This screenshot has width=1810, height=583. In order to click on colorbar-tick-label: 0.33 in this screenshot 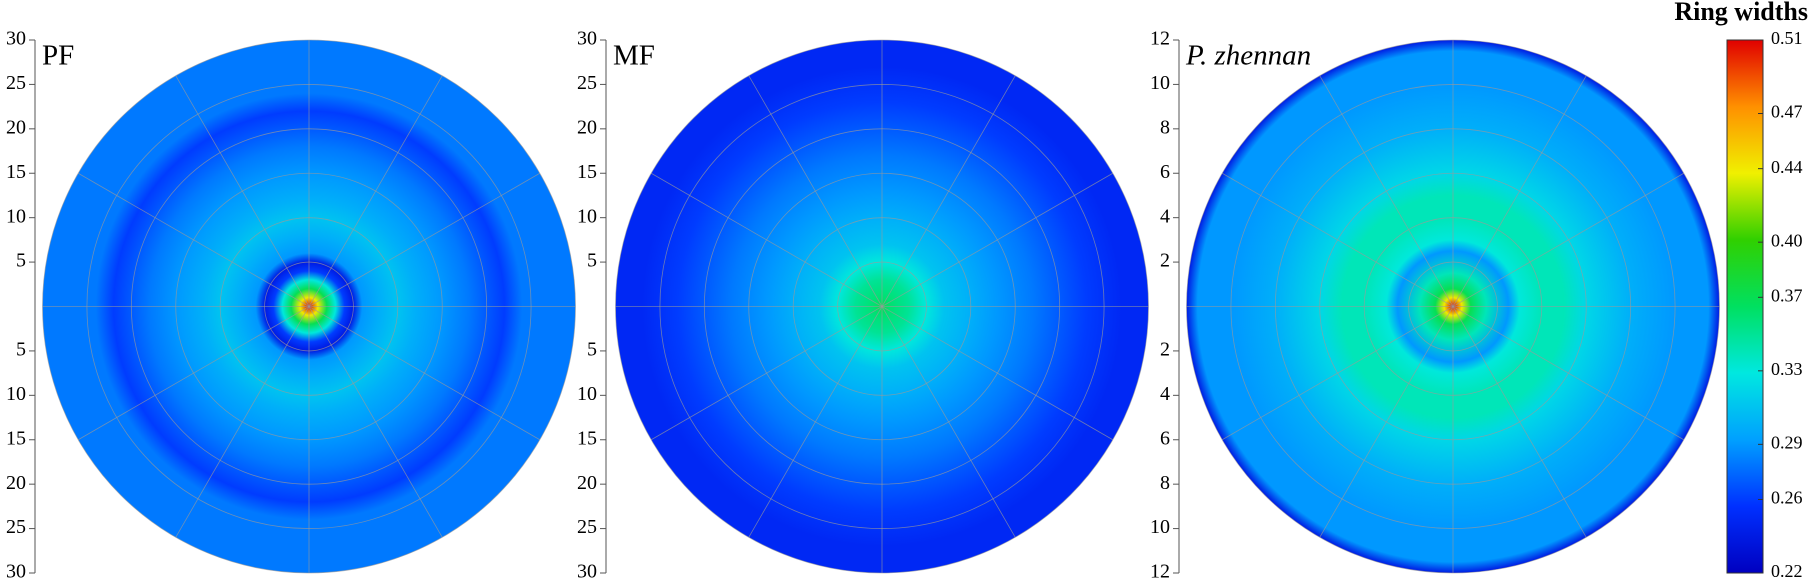, I will do `click(1787, 369)`.